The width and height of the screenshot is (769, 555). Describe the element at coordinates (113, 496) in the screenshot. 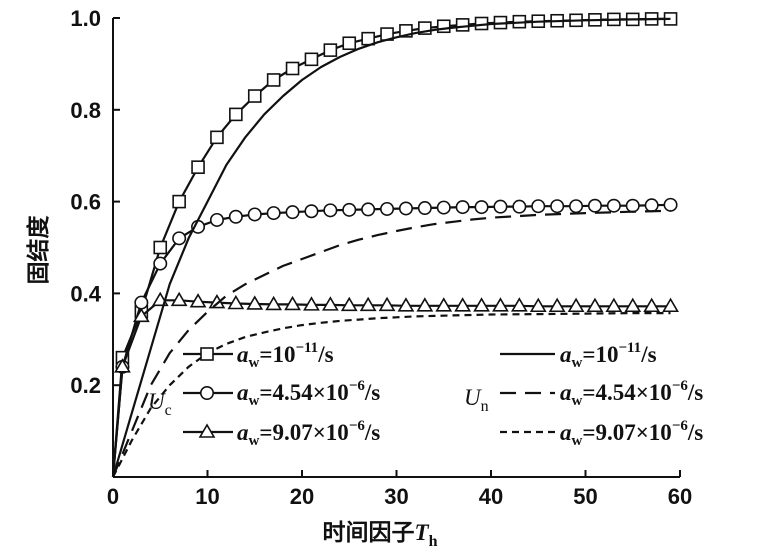

I see `x-tick-label: 0` at that location.